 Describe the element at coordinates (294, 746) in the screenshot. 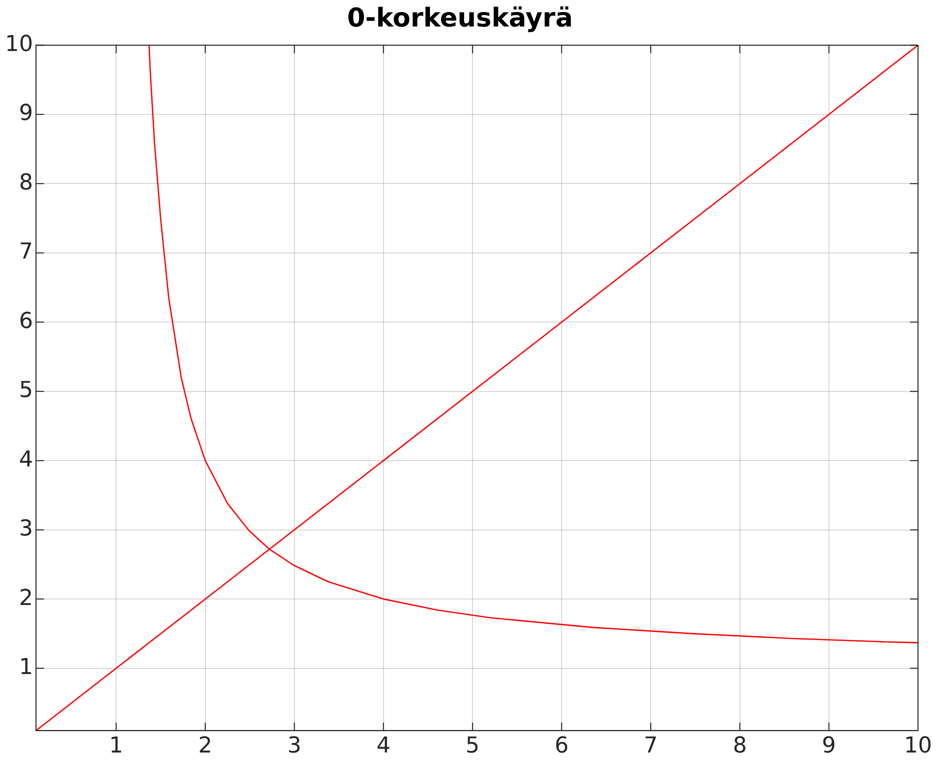

I see `x-tick-label: 3` at that location.